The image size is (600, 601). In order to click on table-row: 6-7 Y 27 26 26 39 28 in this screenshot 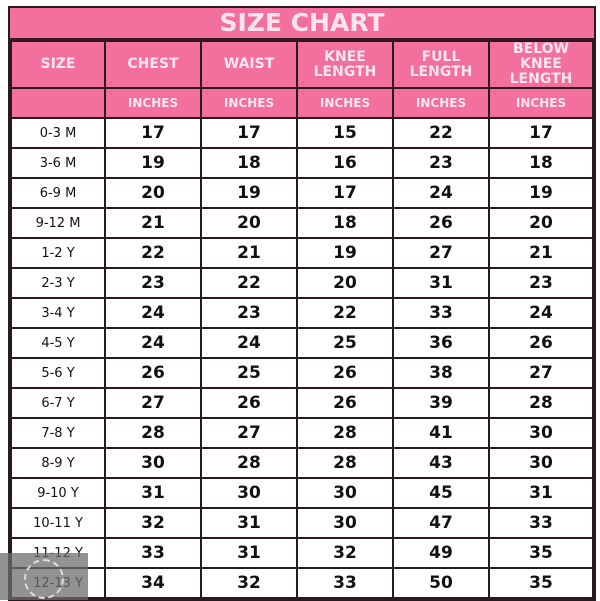, I will do `click(302, 403)`.